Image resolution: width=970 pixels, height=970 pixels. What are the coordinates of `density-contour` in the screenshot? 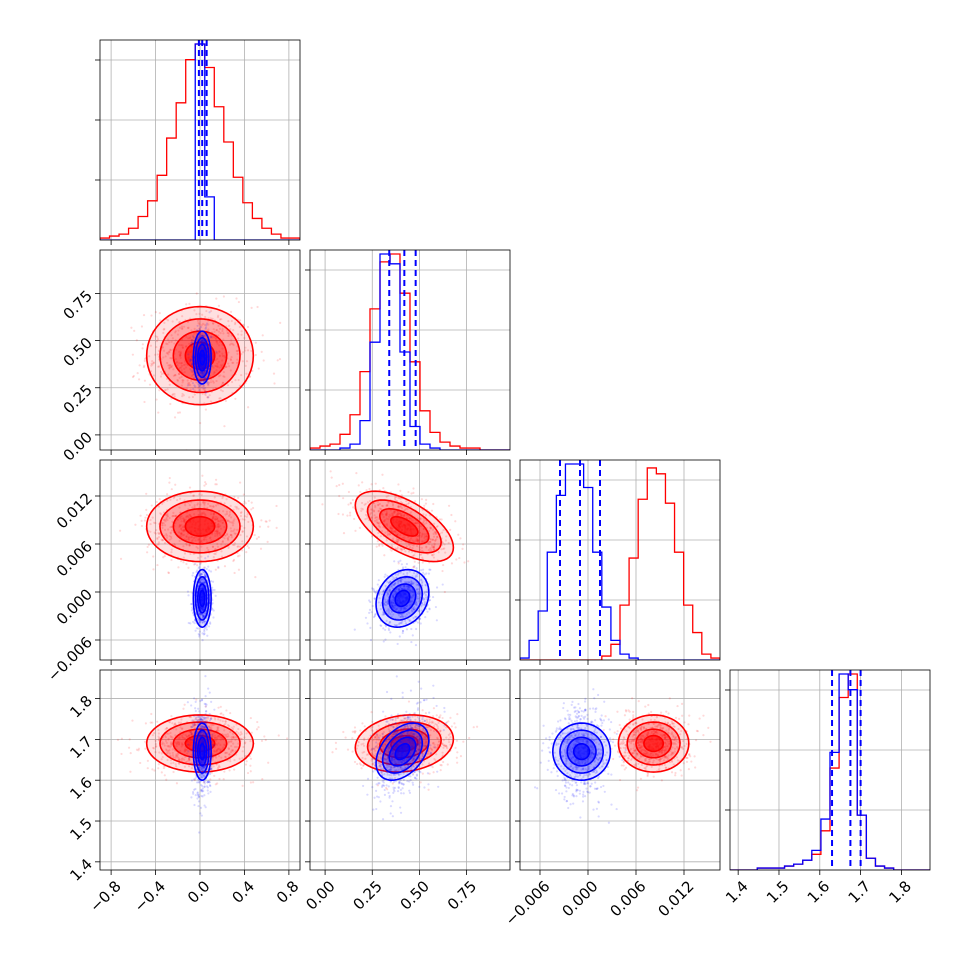 It's located at (202, 357).